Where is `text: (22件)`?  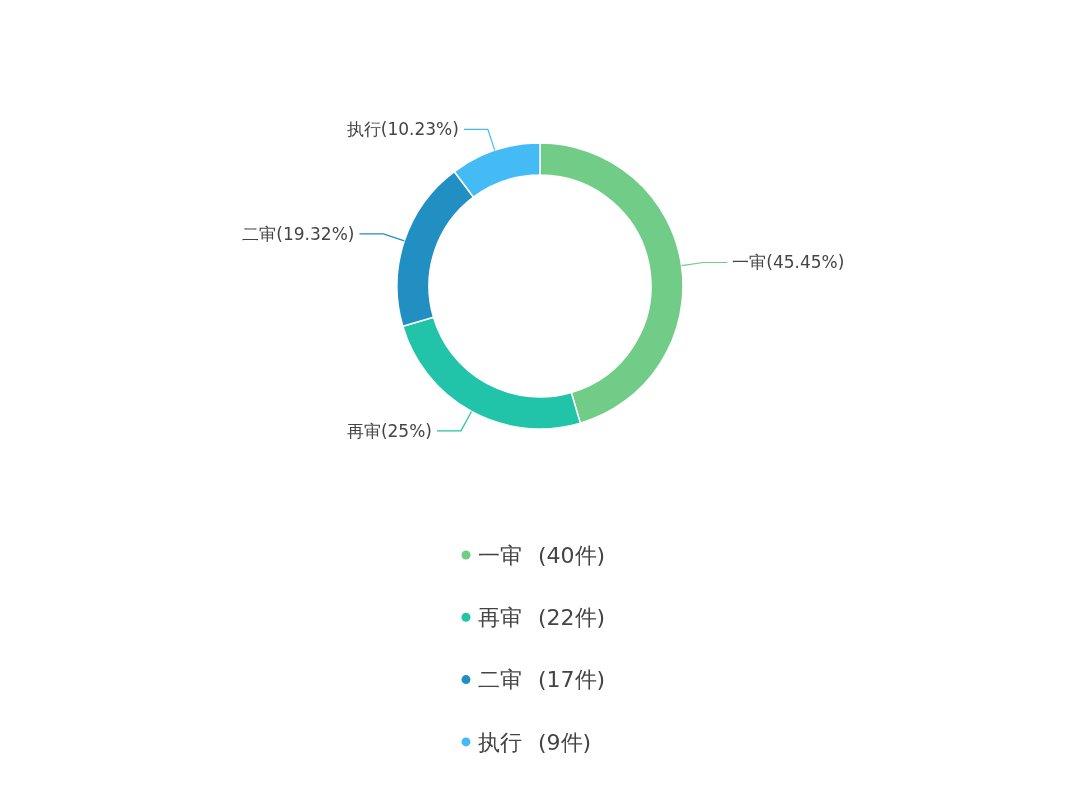 text: (22件) is located at coordinates (572, 617).